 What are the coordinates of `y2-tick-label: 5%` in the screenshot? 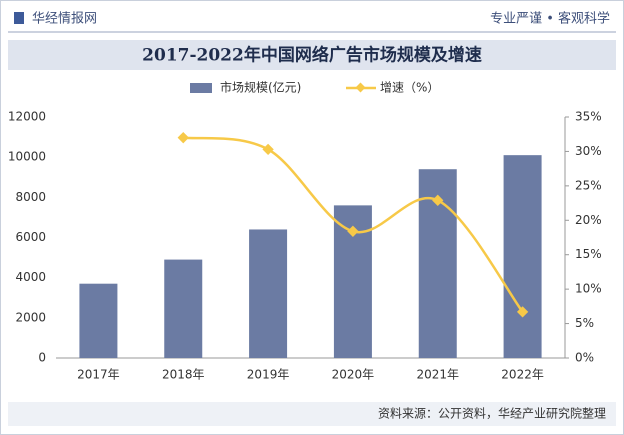 It's located at (584, 323).